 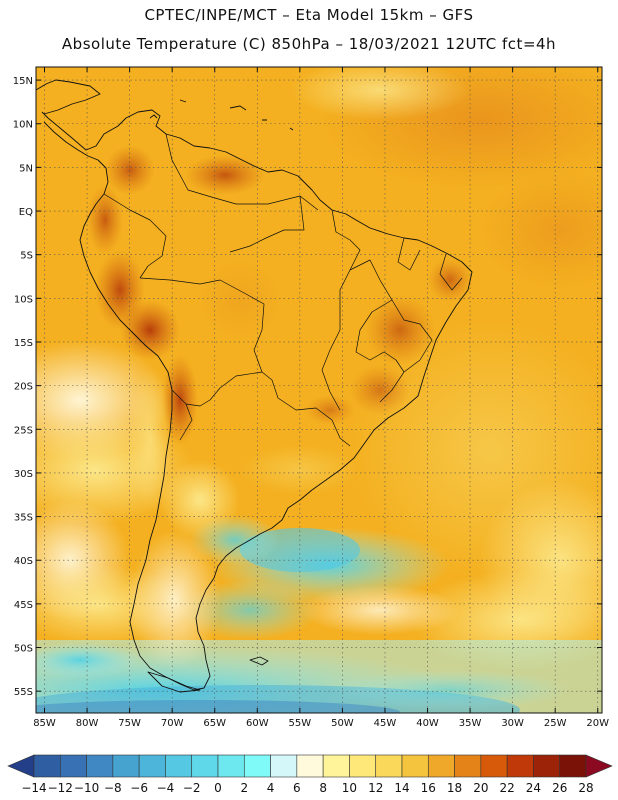 I want to click on lon-tick-label: 20W, so click(x=597, y=723).